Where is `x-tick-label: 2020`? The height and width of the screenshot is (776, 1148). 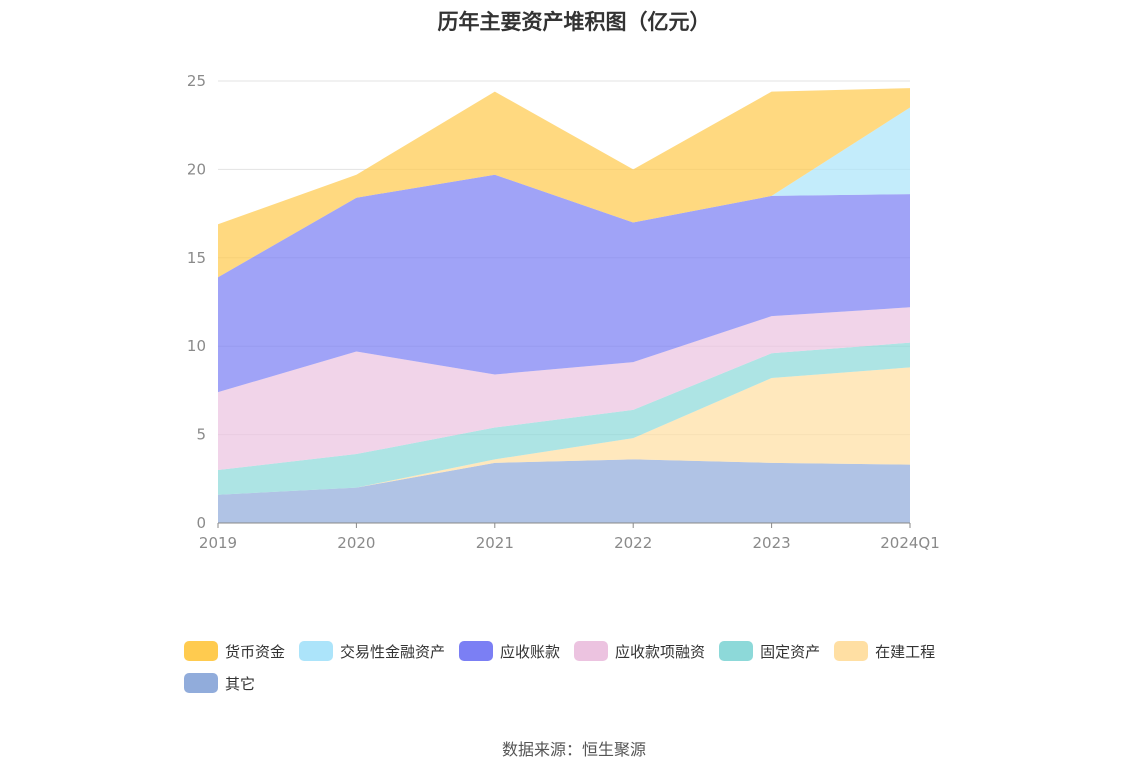 x-tick-label: 2020 is located at coordinates (356, 543).